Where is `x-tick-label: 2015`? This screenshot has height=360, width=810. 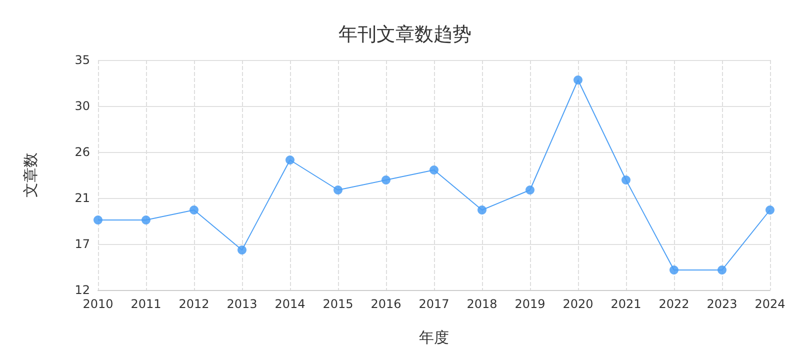 x-tick-label: 2015 is located at coordinates (338, 304).